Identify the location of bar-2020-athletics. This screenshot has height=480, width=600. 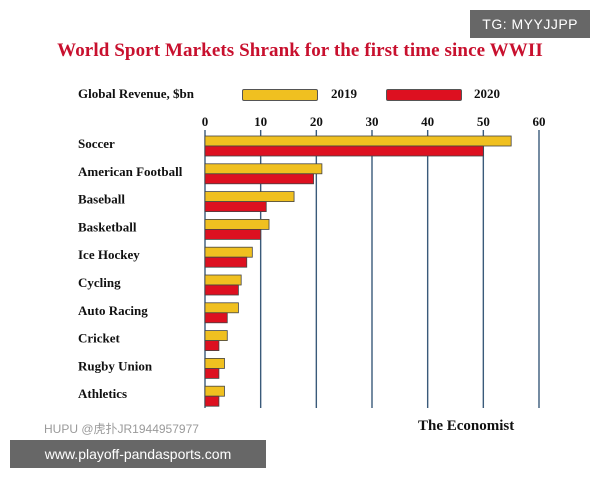
(212, 401).